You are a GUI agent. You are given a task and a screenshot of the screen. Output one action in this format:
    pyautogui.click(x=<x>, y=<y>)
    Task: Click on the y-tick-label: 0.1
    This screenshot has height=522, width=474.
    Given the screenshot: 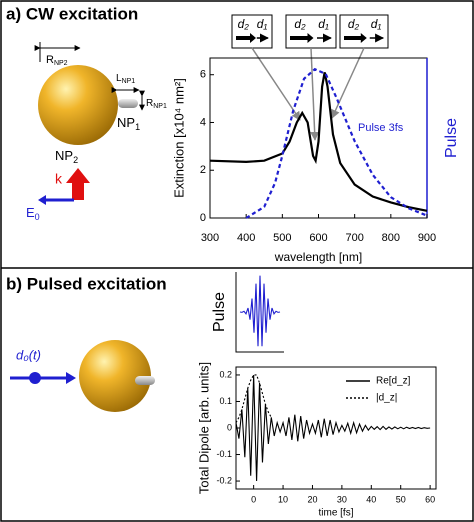 What is the action you would take?
    pyautogui.click(x=225, y=401)
    